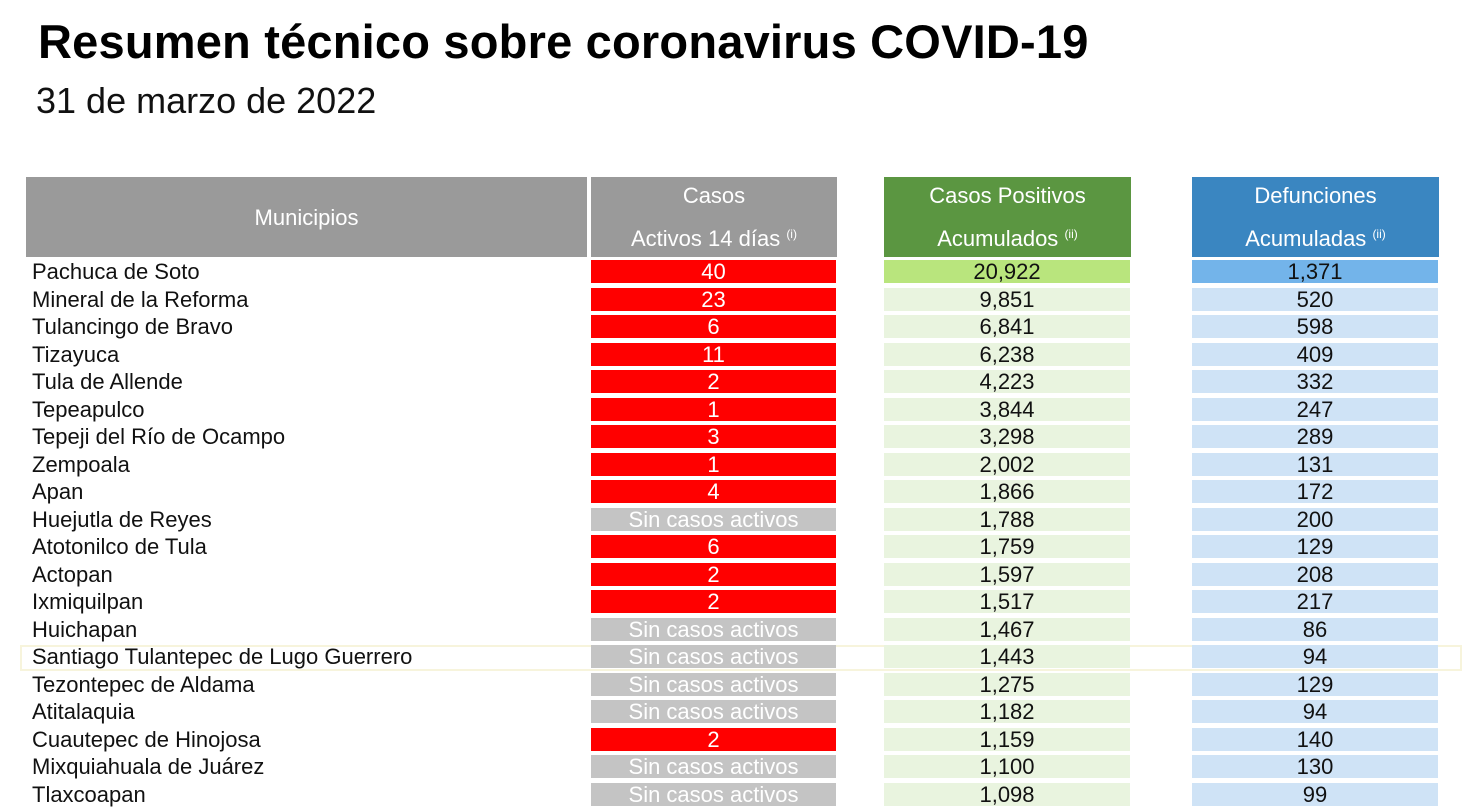  I want to click on defunciones-cell: 217, so click(1315, 601).